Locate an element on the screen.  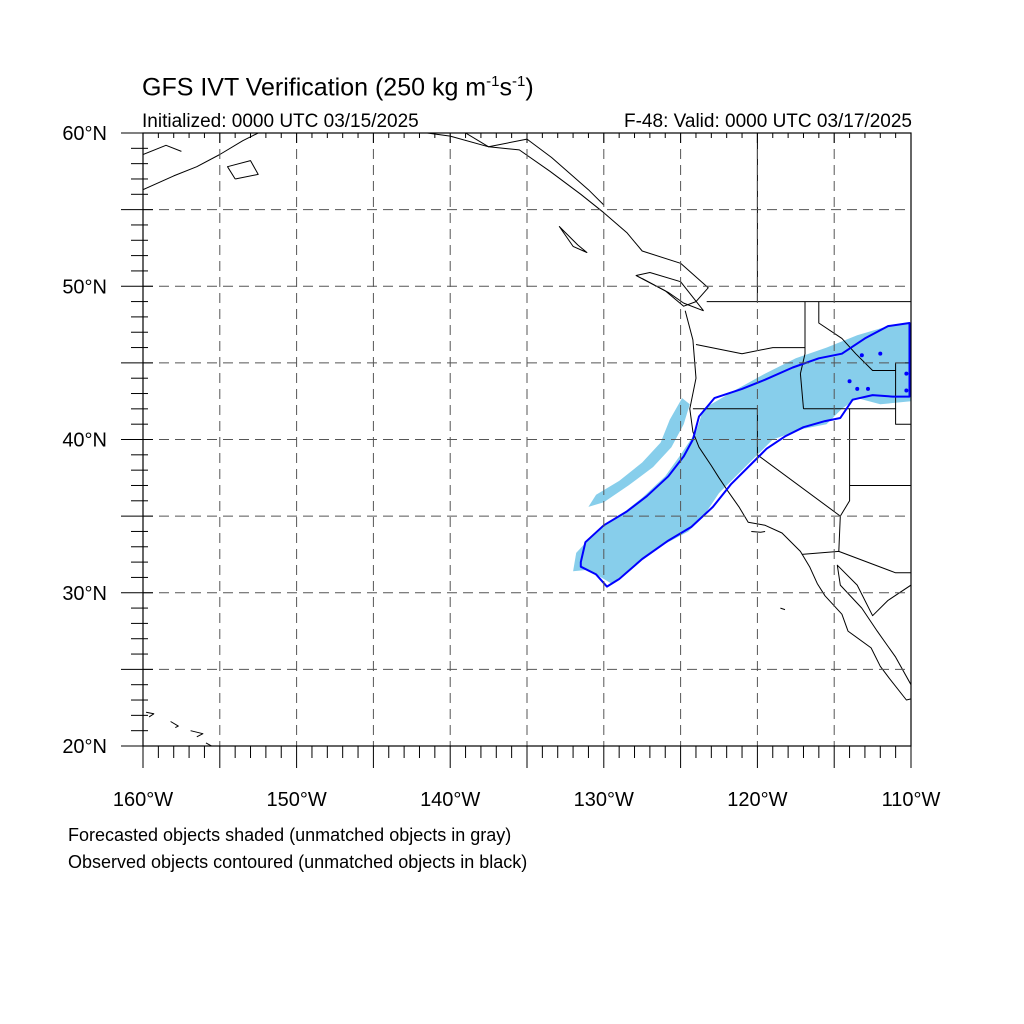
observed-ivt-contour is located at coordinates (745, 455).